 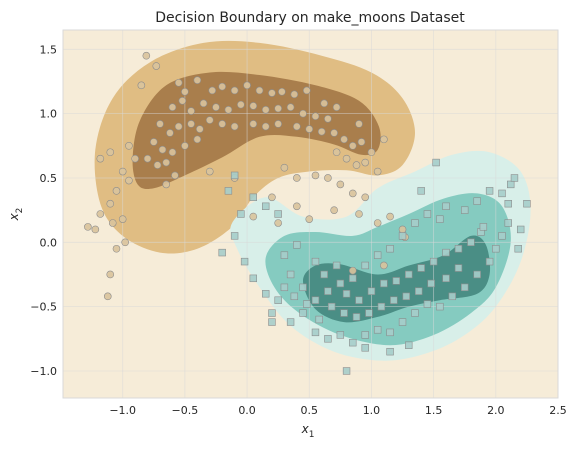 I want to click on x-tick-label: −1.0, so click(x=122, y=410).